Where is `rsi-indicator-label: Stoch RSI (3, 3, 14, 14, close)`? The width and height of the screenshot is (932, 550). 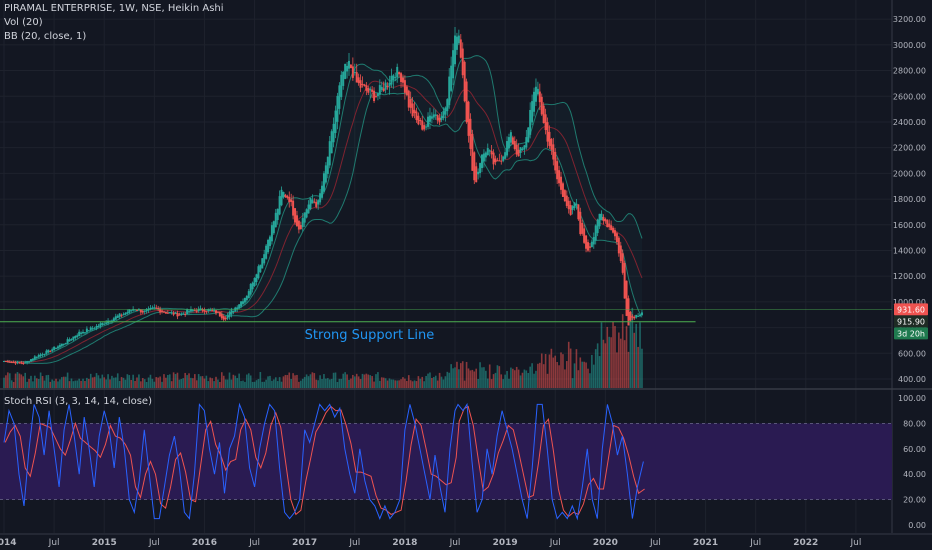 rsi-indicator-label: Stoch RSI (3, 3, 14, 14, close) is located at coordinates (78, 401).